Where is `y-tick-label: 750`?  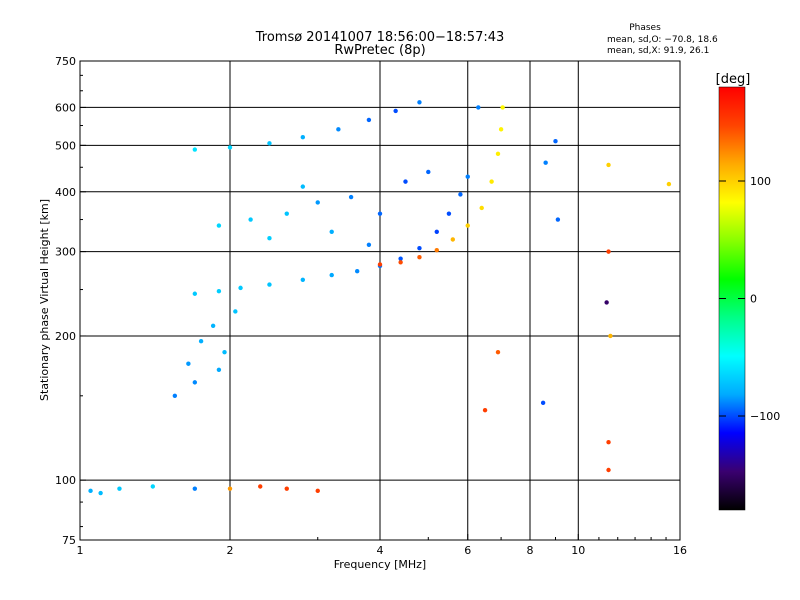 y-tick-label: 750 is located at coordinates (65, 61).